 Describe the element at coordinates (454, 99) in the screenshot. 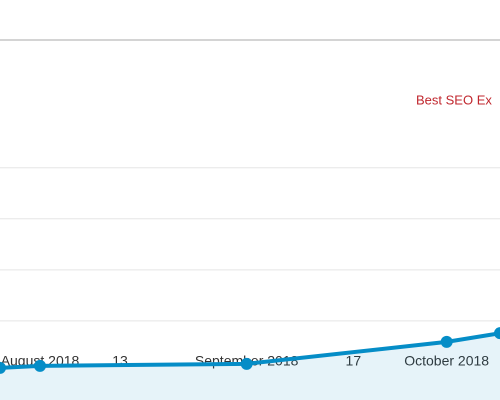

I see `annotation: Best SEO Ex` at that location.